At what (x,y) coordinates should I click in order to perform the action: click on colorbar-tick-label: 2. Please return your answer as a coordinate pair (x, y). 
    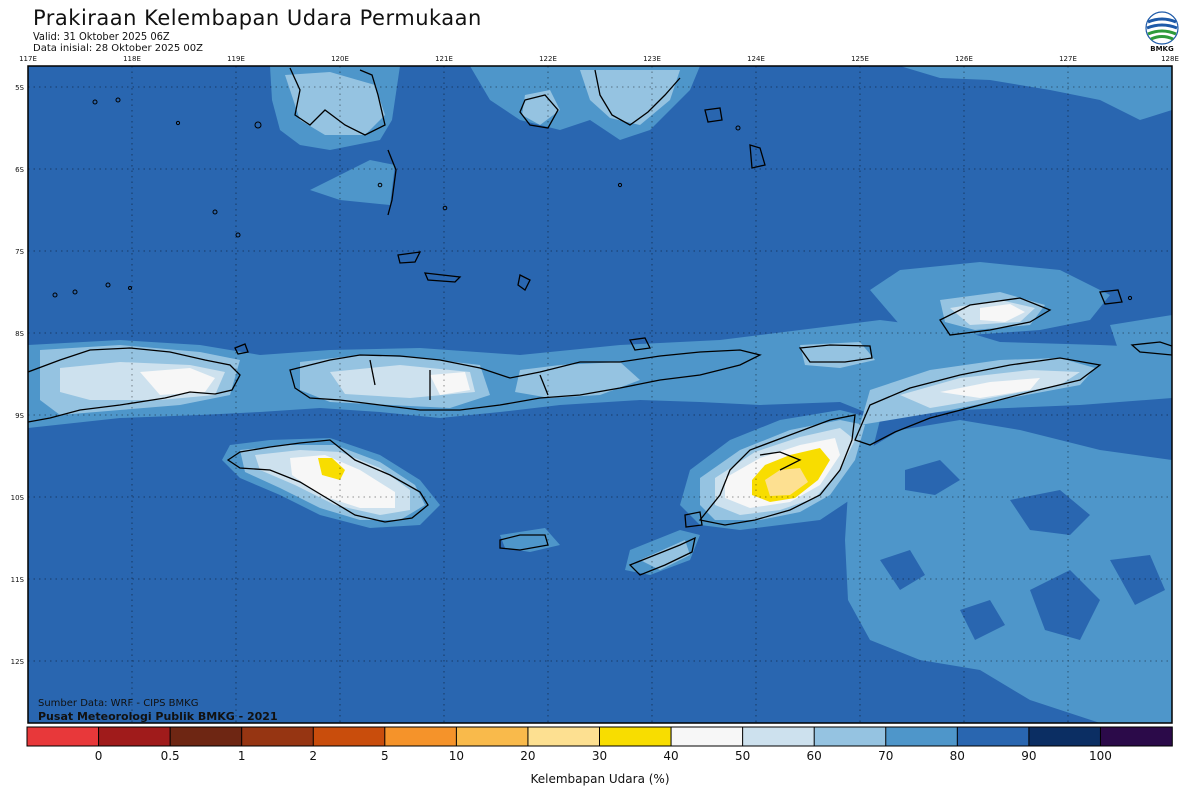
    Looking at the image, I should click on (313, 756).